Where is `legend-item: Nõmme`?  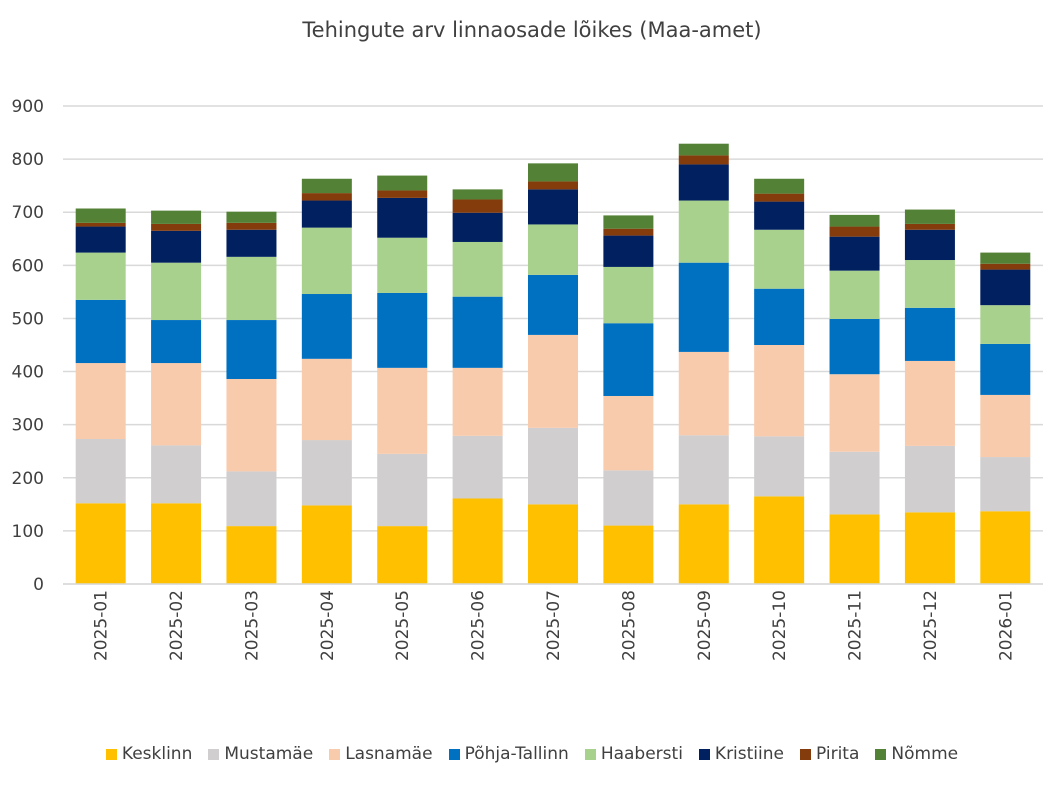
legend-item: Nõmme is located at coordinates (916, 754).